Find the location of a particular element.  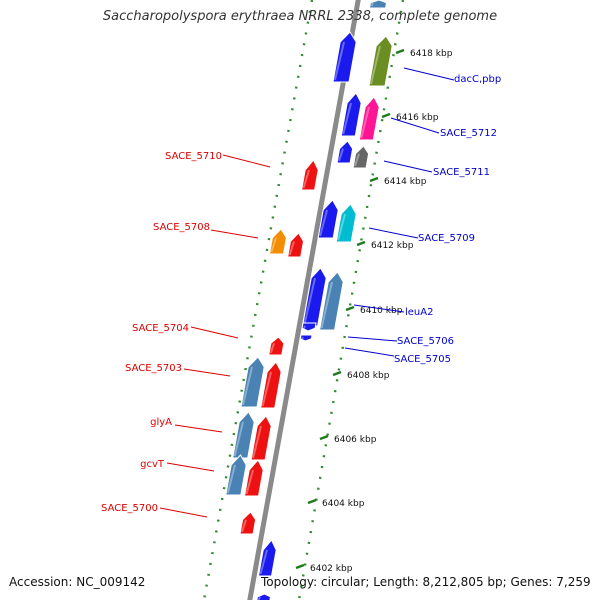

forward-gene-label: SACE_5712 is located at coordinates (468, 133).